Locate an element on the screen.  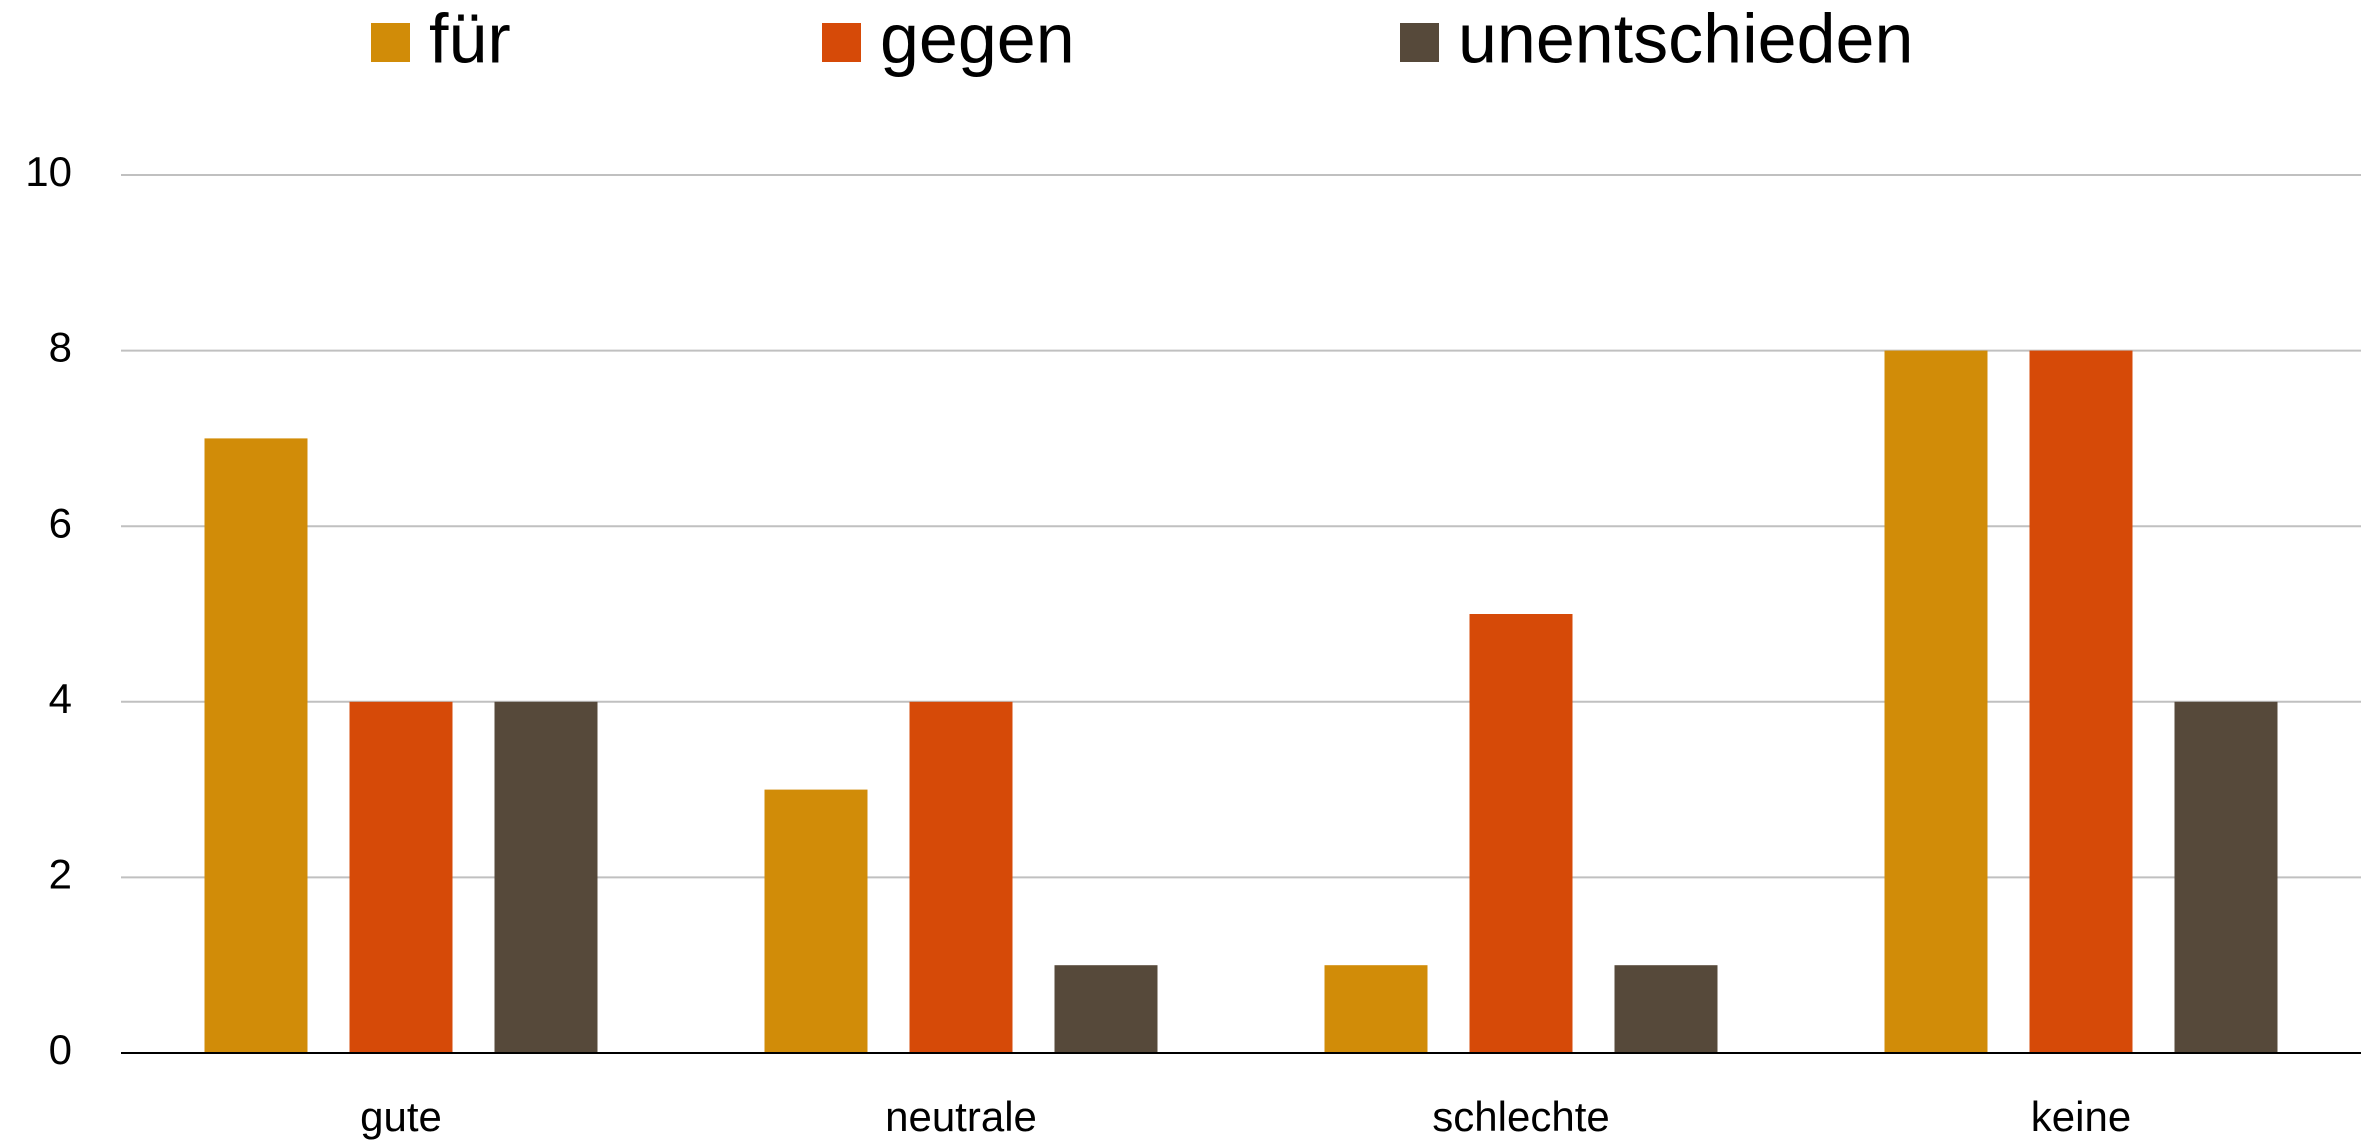
y-tick-label: 8 is located at coordinates (60, 347).